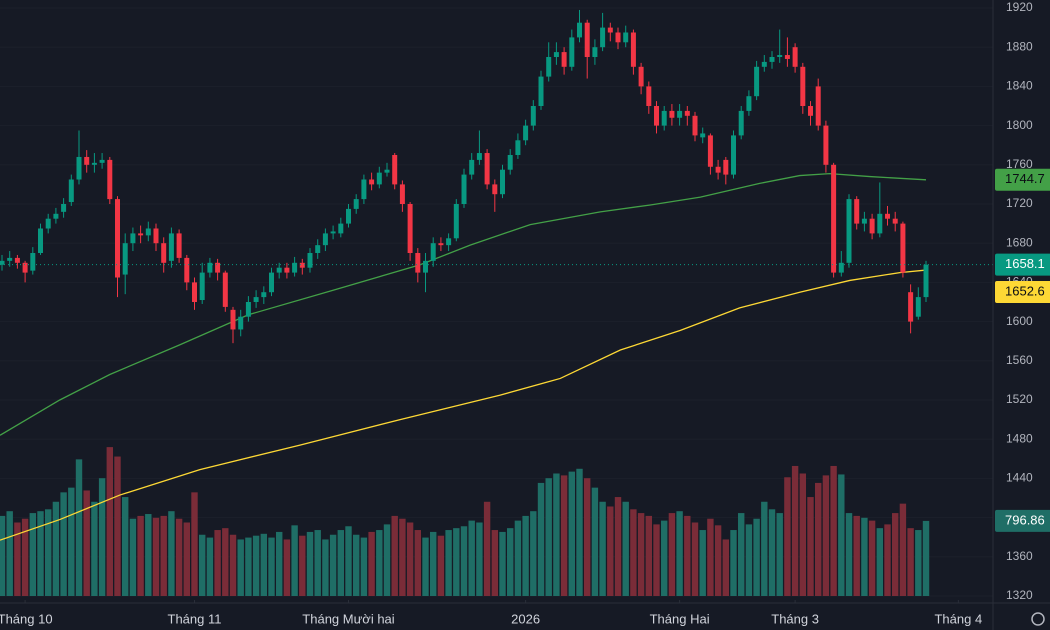  Describe the element at coordinates (958, 618) in the screenshot. I see `x-tick-label: Tháng 4` at that location.